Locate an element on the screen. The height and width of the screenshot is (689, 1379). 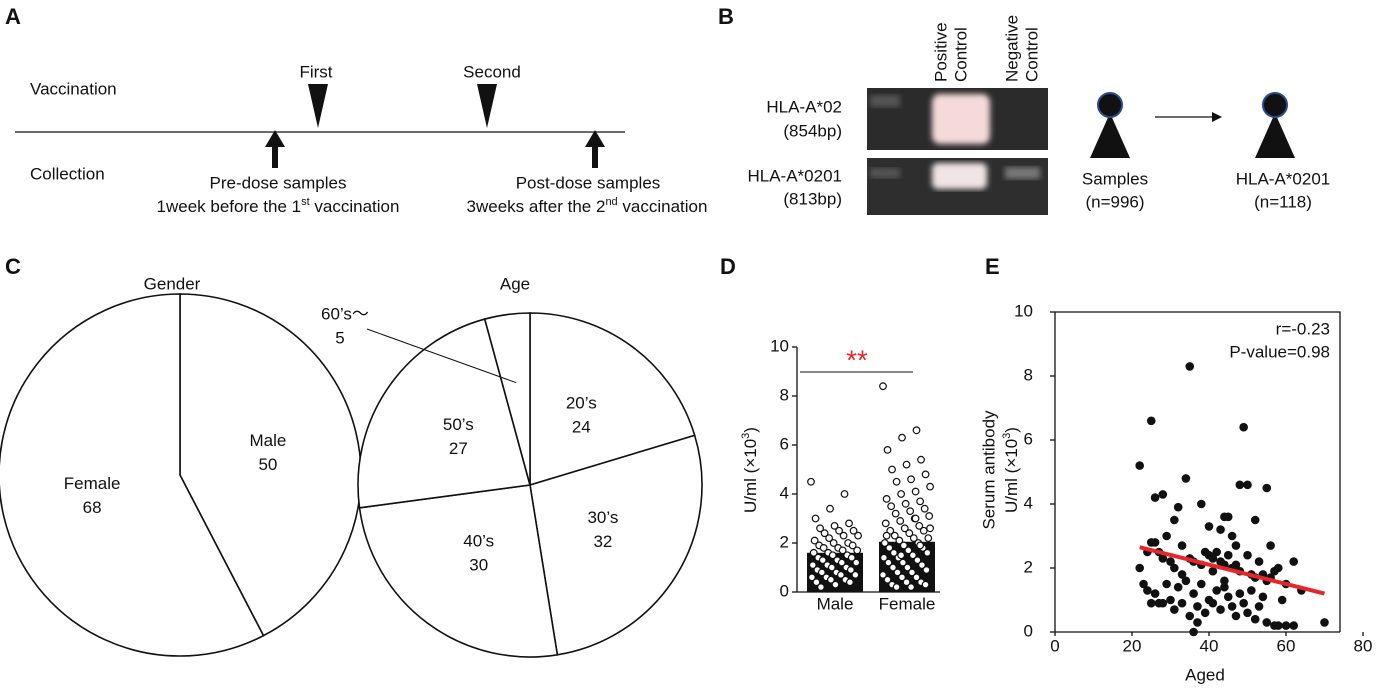
gene-name: HLA-A*0201 is located at coordinates (794, 175).